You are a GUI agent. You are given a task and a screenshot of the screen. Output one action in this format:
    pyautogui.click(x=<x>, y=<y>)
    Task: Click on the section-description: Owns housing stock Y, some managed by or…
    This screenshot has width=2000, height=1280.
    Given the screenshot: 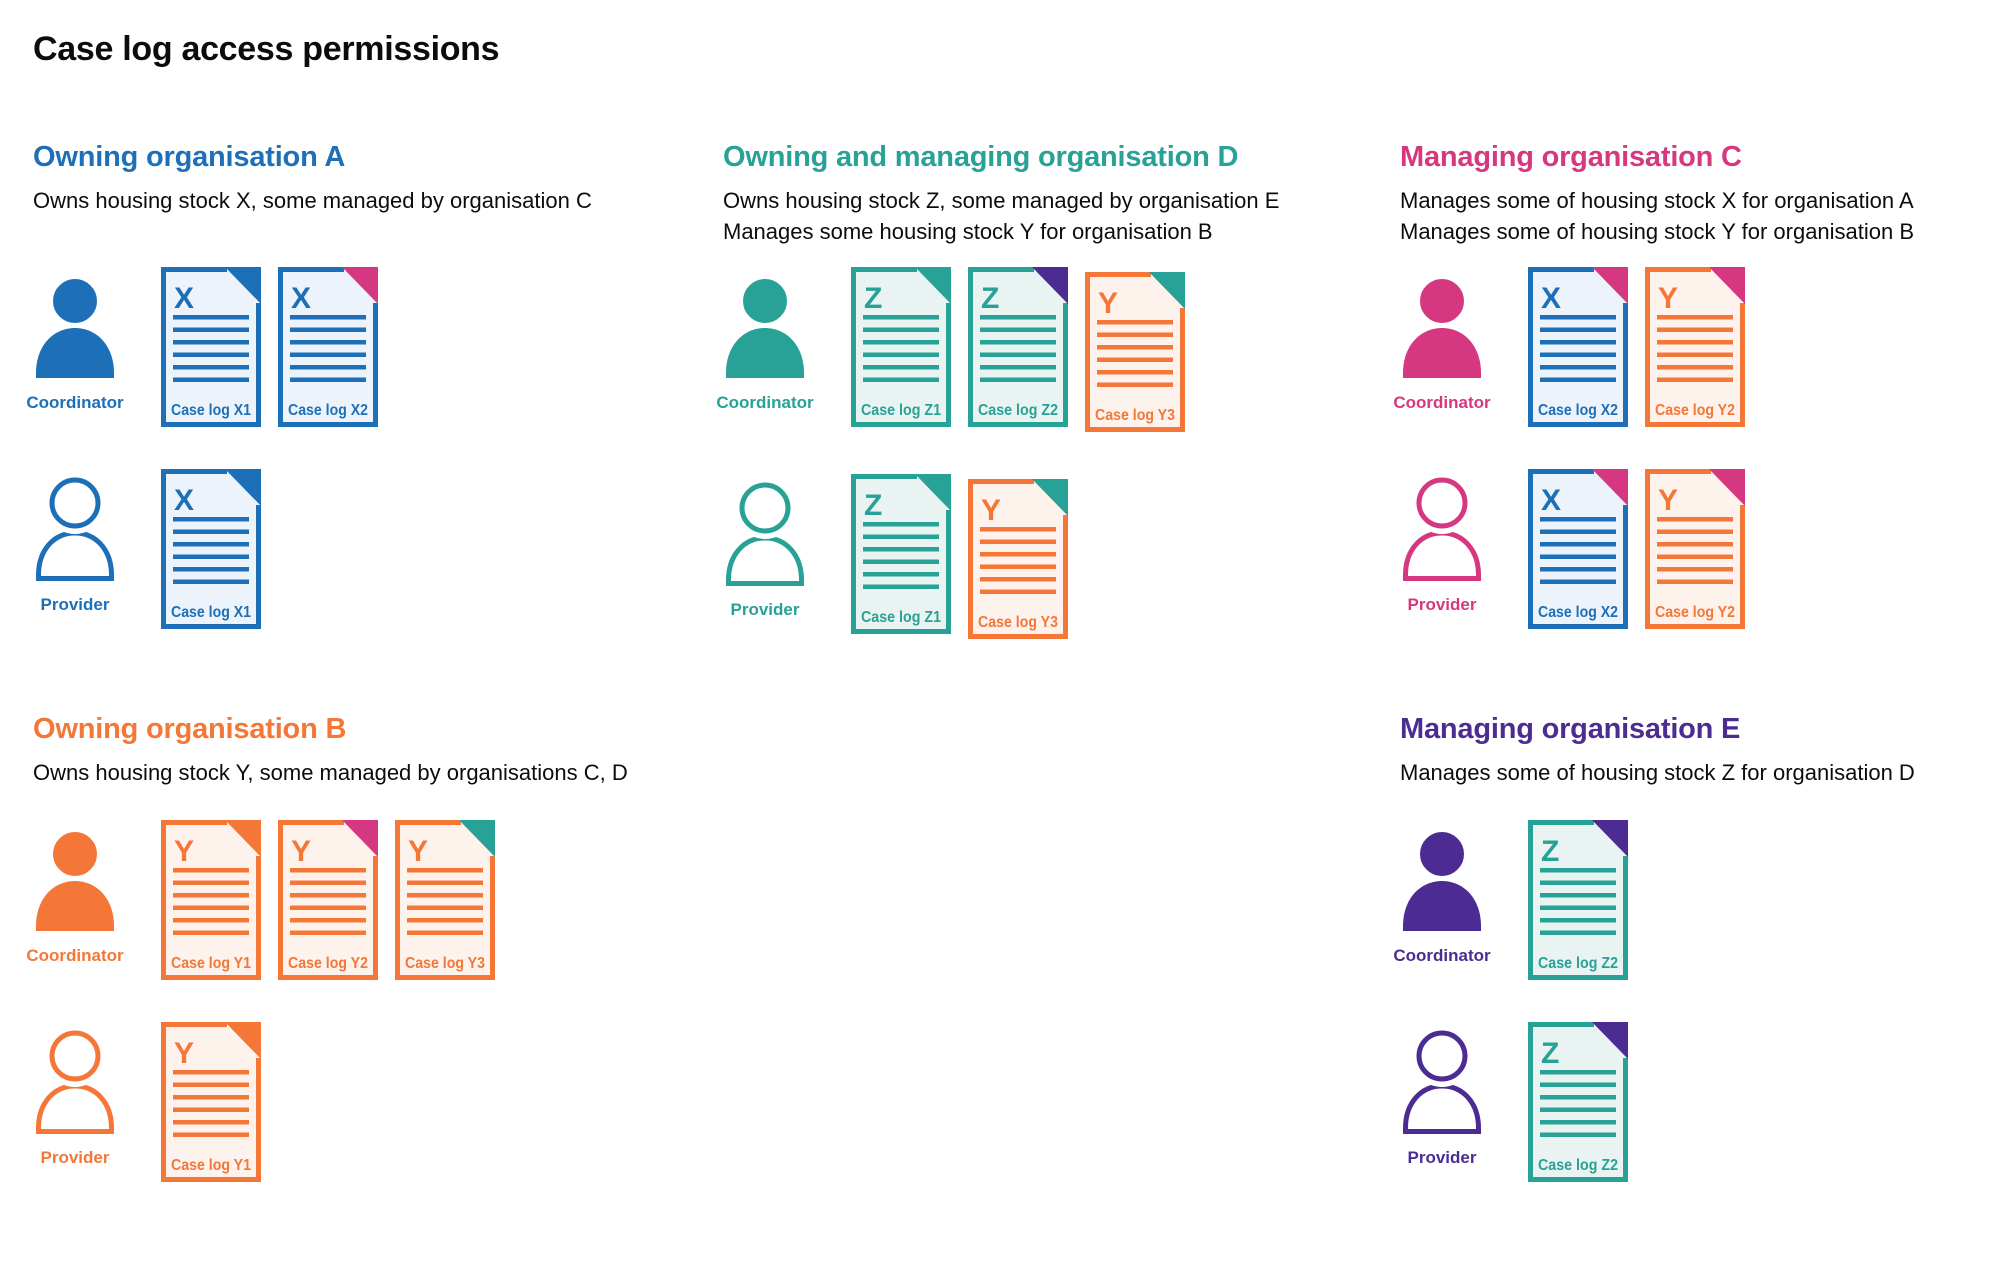 What is the action you would take?
    pyautogui.click(x=358, y=772)
    